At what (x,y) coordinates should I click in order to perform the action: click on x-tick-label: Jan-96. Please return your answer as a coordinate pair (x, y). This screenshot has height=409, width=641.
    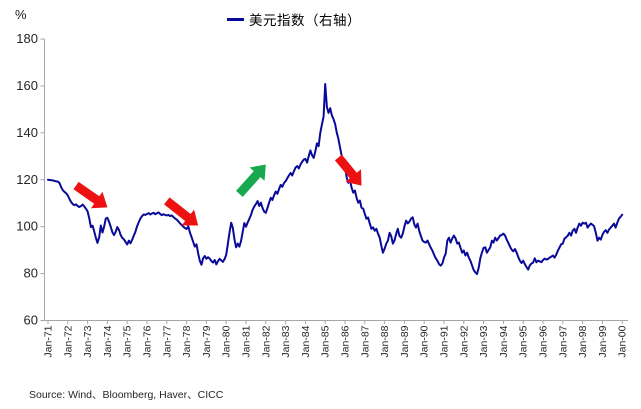
    Looking at the image, I should click on (544, 341).